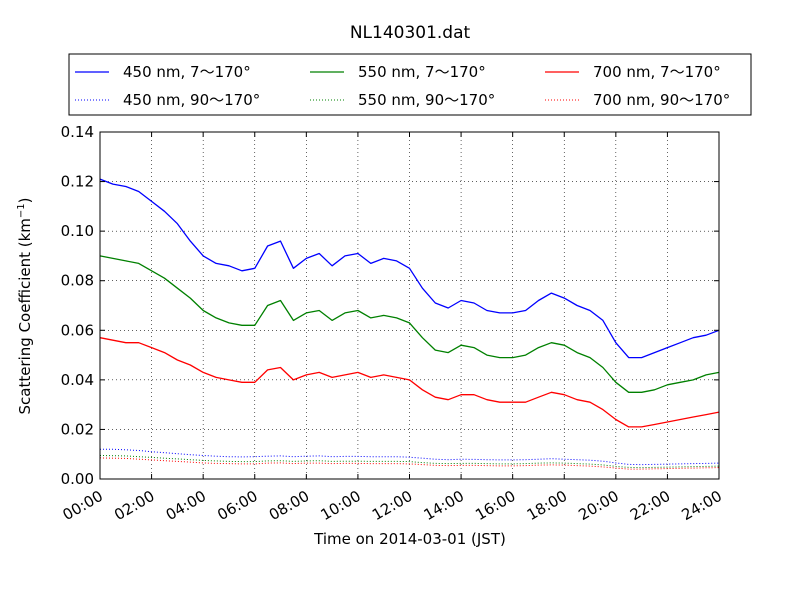 The image size is (800, 600). What do you see at coordinates (661, 100) in the screenshot?
I see `legend-label: 700 nm, 90～170°` at bounding box center [661, 100].